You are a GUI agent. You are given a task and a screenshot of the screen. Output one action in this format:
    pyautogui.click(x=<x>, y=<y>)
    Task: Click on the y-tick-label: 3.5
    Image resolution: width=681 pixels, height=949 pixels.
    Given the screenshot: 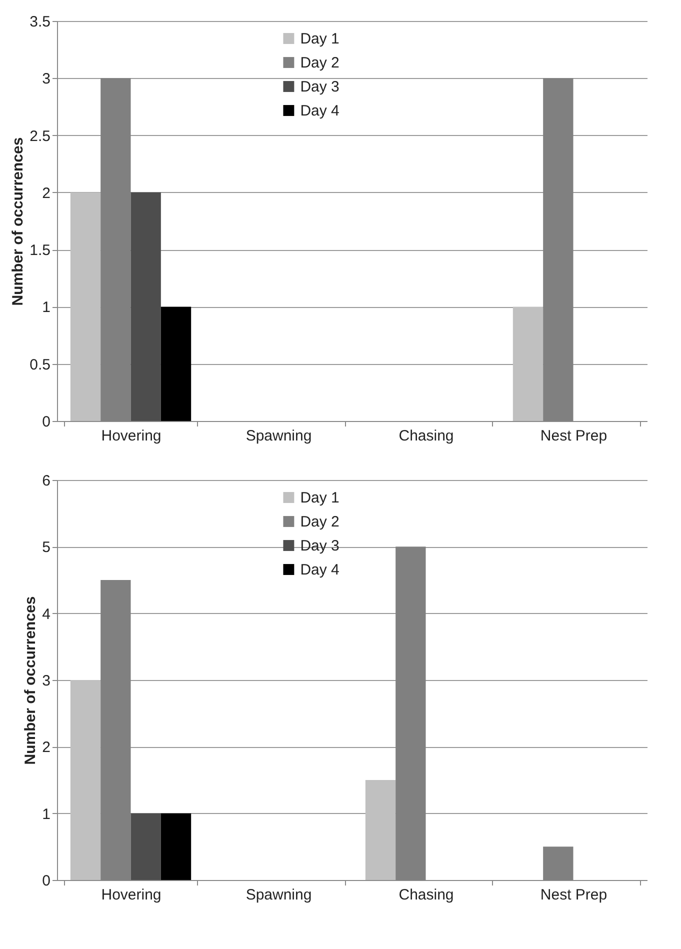 What is the action you would take?
    pyautogui.click(x=40, y=22)
    